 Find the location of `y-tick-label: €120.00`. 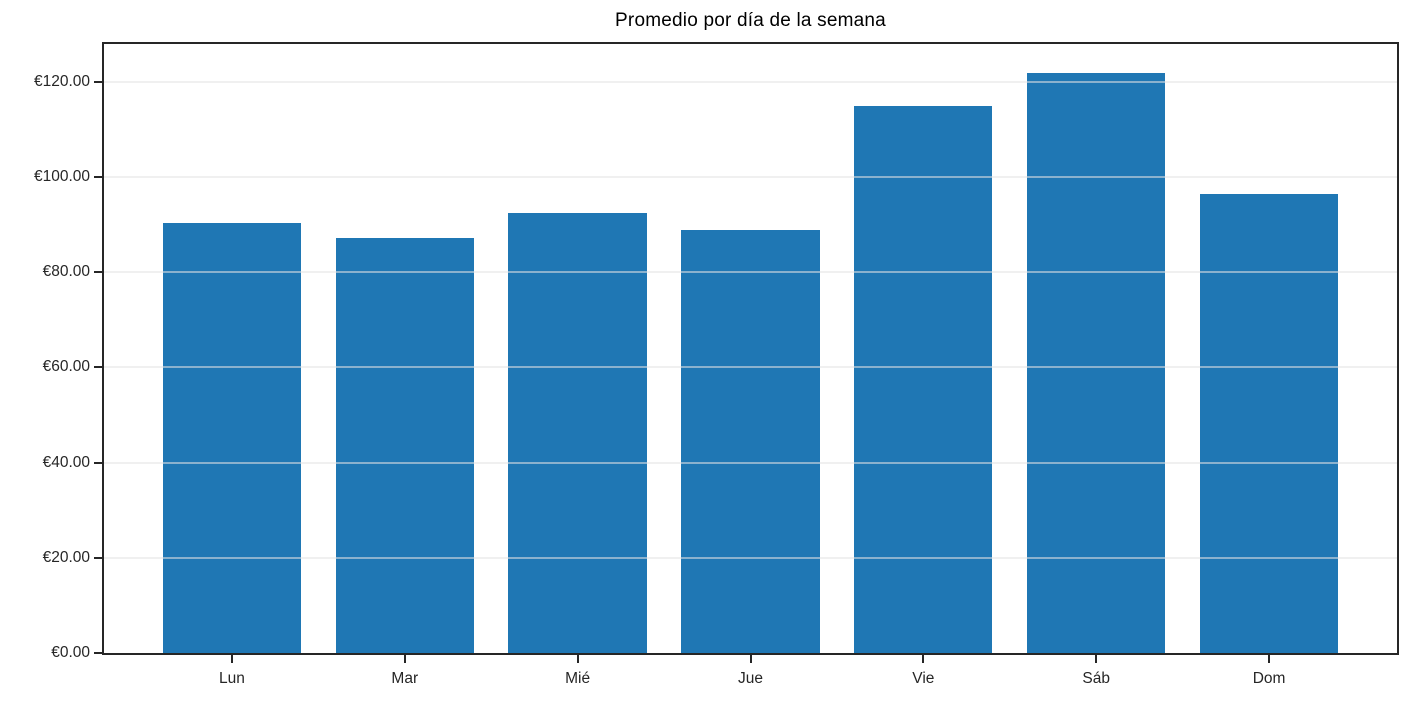

y-tick-label: €120.00 is located at coordinates (61, 81).